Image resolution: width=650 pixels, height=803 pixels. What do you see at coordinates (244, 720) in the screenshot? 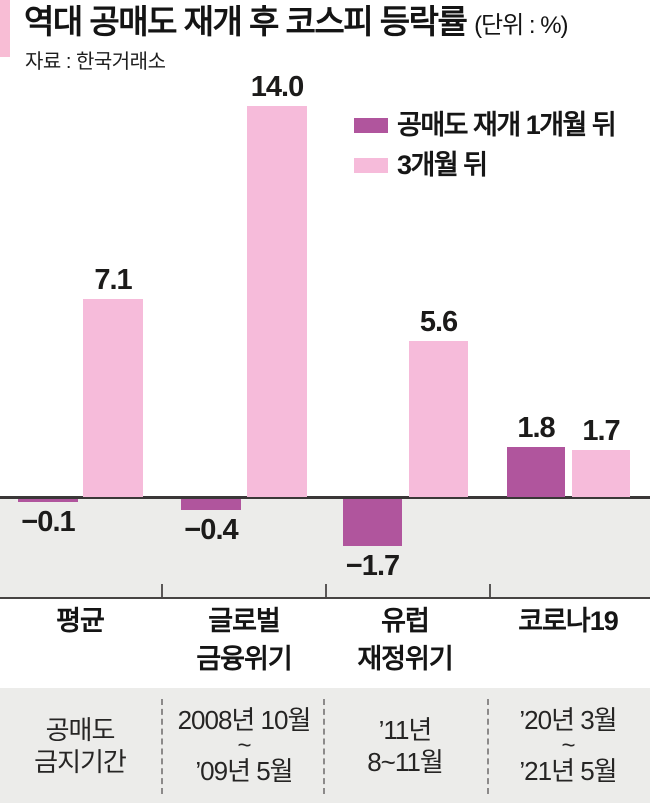
I see `table-line: 2008년 10월` at bounding box center [244, 720].